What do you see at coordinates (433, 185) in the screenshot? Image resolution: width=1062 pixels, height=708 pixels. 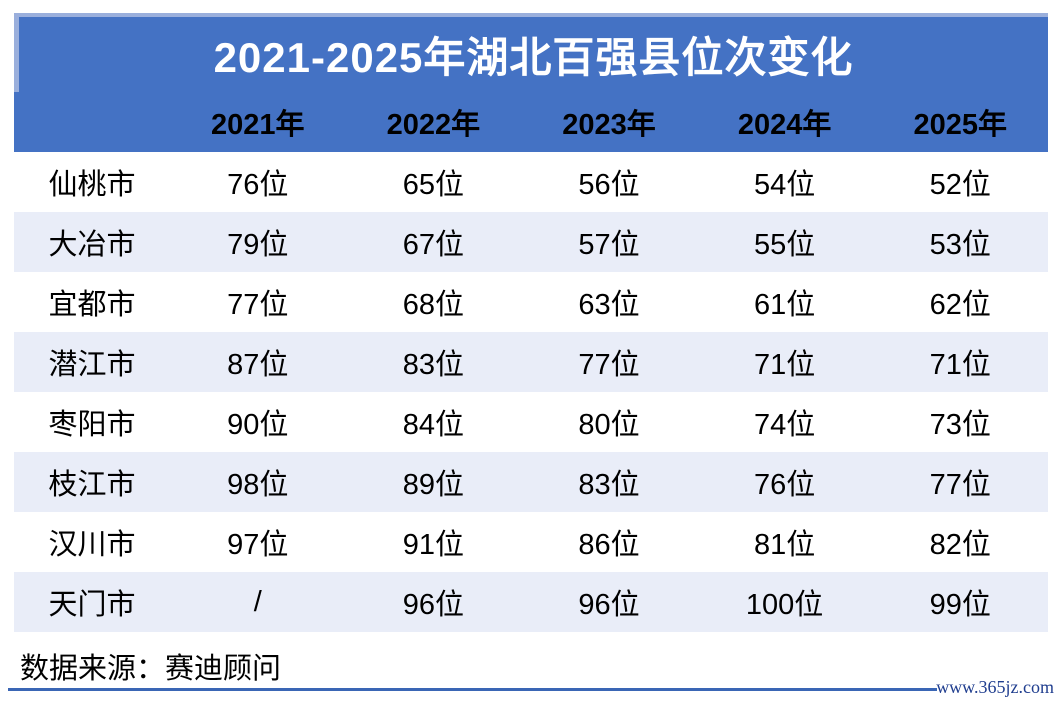 I see `rank-value-cell: 65位` at bounding box center [433, 185].